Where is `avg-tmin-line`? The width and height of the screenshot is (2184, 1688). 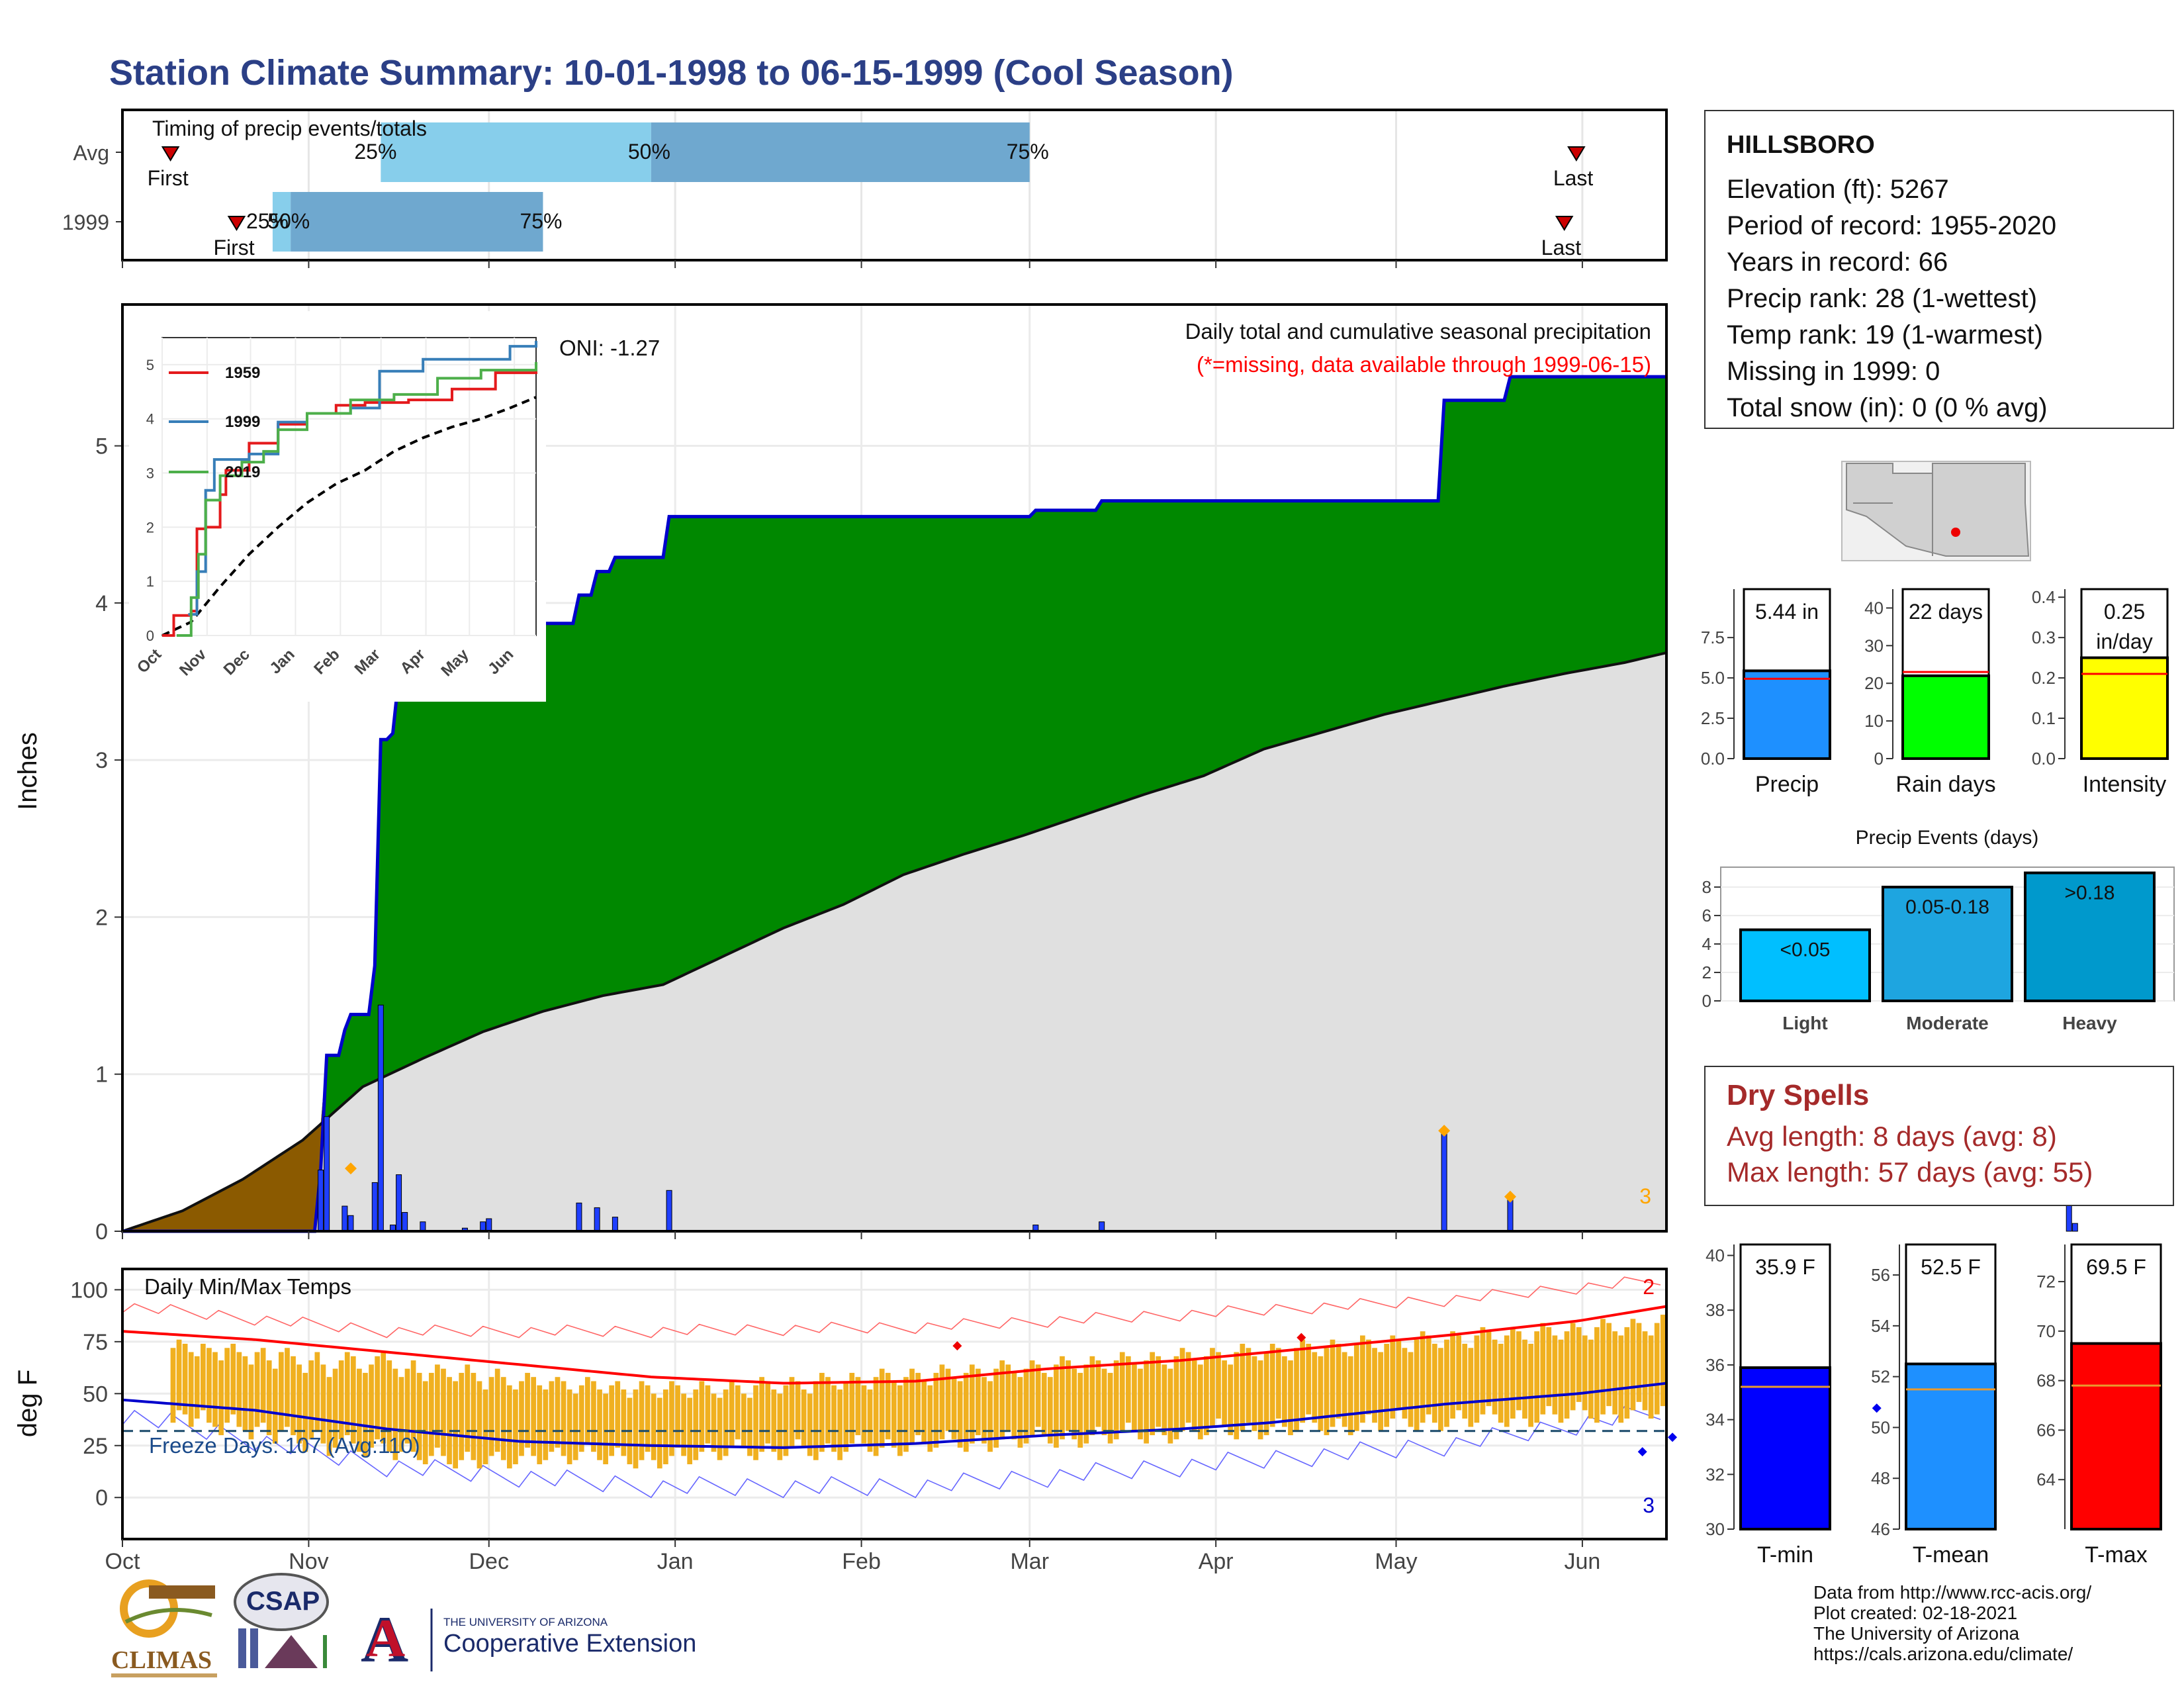
avg-tmin-line is located at coordinates (894, 1415).